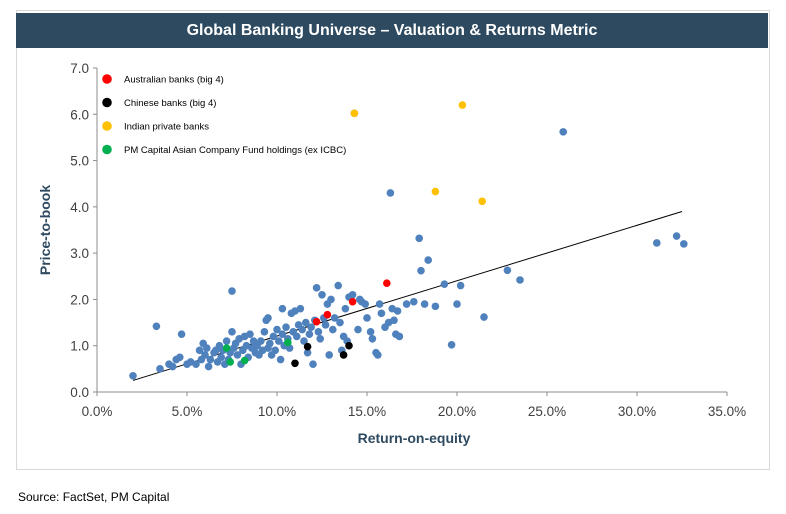  What do you see at coordinates (457, 411) in the screenshot?
I see `x-tick-label: 20.0%` at bounding box center [457, 411].